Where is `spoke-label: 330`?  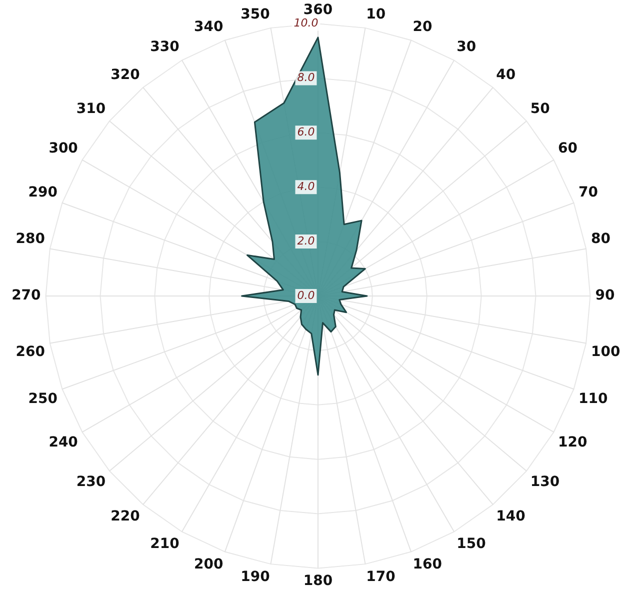
spoke-label: 330 is located at coordinates (165, 47).